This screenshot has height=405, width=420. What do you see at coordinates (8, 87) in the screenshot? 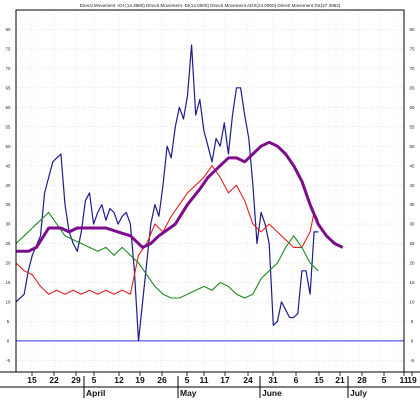
I see `y-tick-label-left: 65` at bounding box center [8, 87].